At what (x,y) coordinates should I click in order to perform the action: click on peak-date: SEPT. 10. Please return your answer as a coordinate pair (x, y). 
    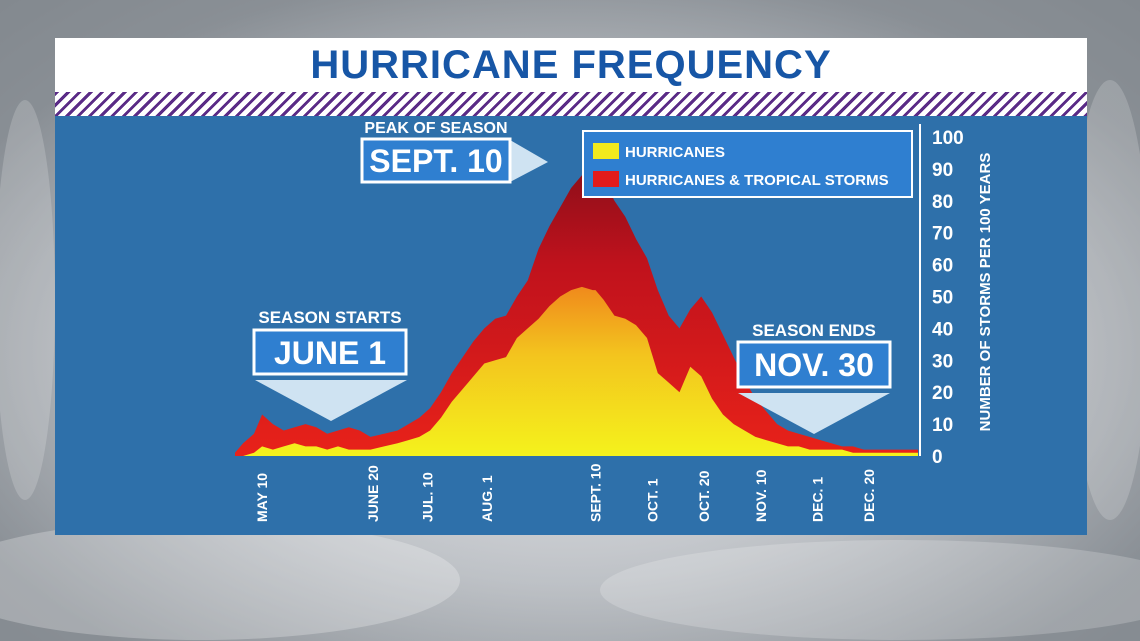
    Looking at the image, I should click on (435, 161).